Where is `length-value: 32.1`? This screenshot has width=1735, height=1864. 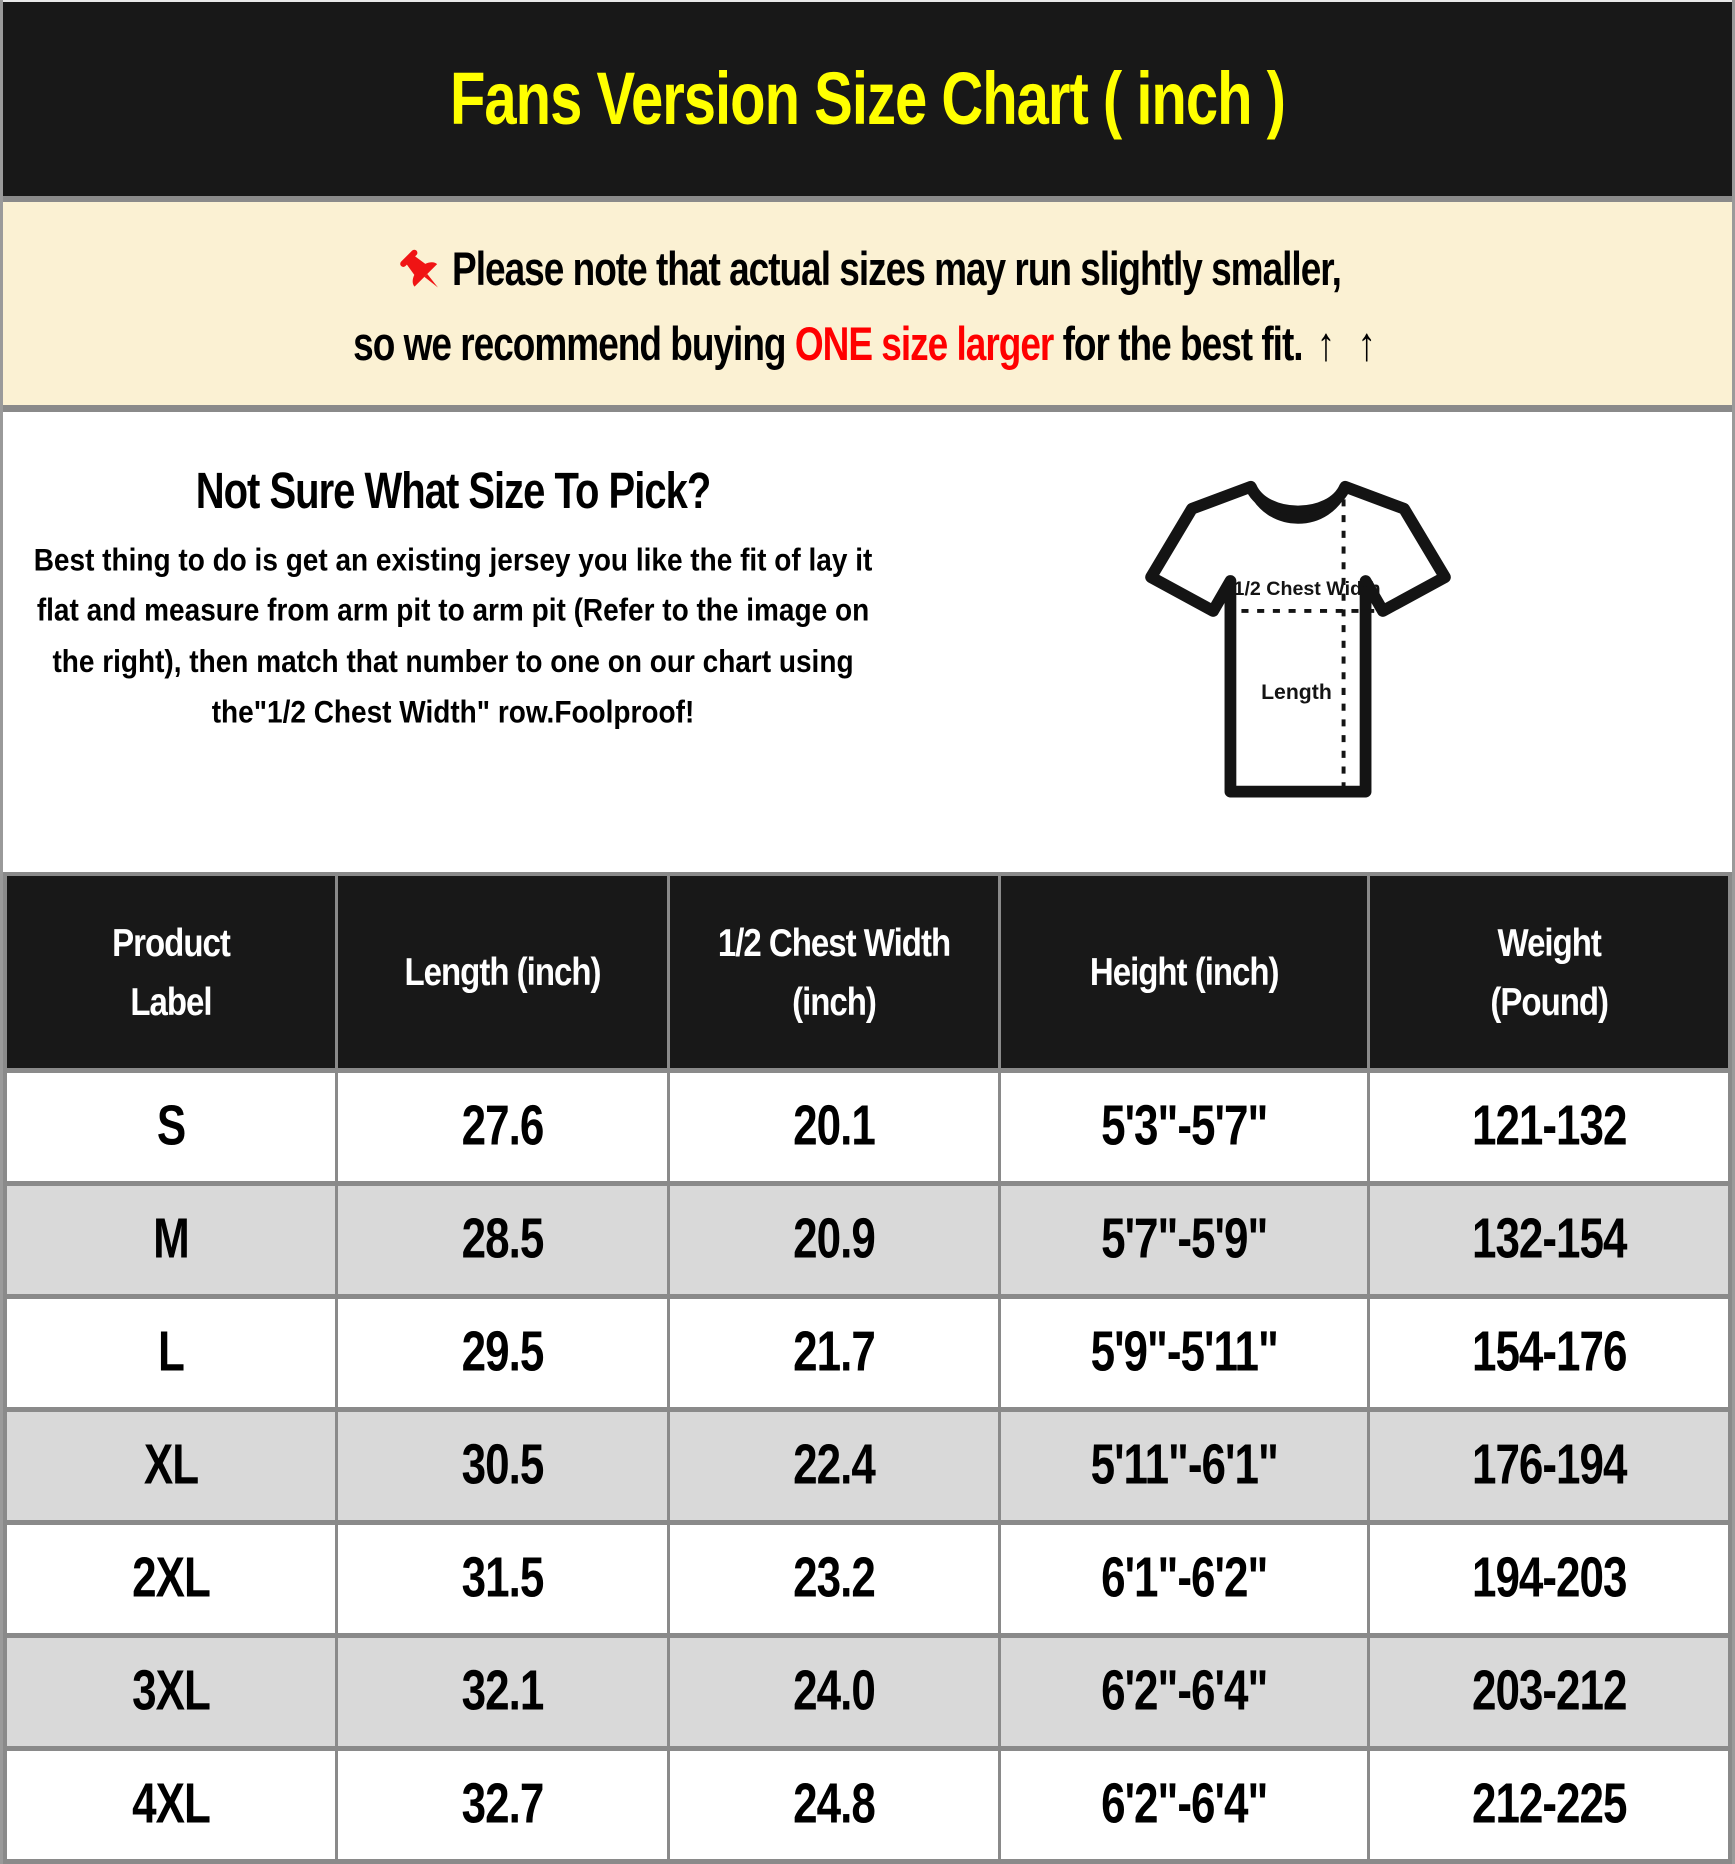 length-value: 32.1 is located at coordinates (503, 1691).